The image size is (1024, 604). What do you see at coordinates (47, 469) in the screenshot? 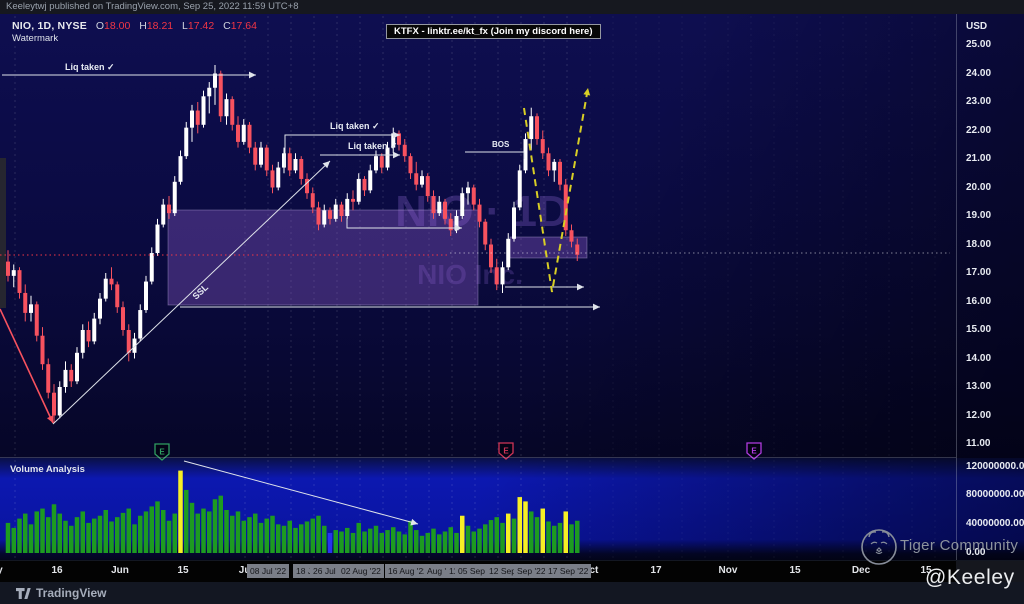
I see `volume-analysis-label: Volume Analysis` at bounding box center [47, 469].